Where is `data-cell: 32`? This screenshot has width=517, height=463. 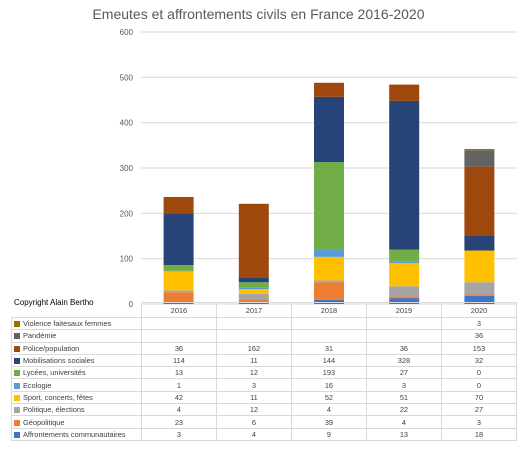
data-cell: 32 is located at coordinates (478, 360).